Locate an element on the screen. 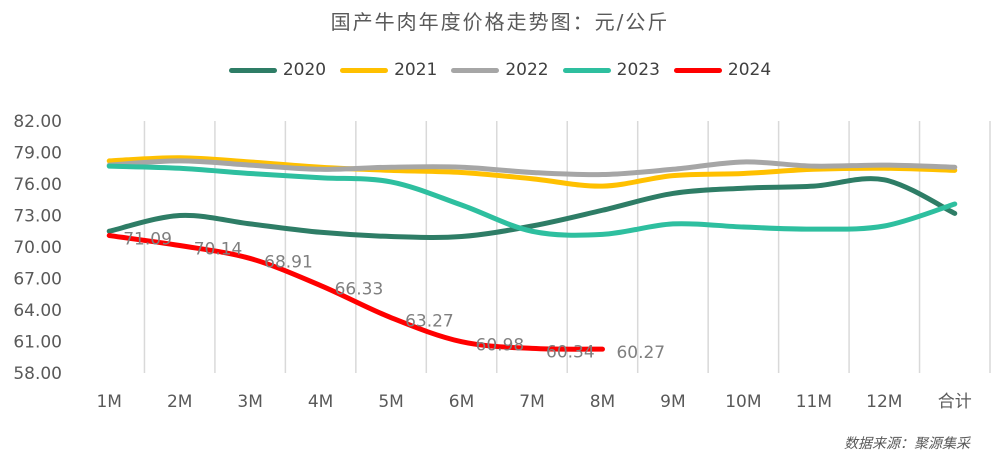 This screenshot has width=1000, height=459. legend-item-2020: 2020 is located at coordinates (277, 70).